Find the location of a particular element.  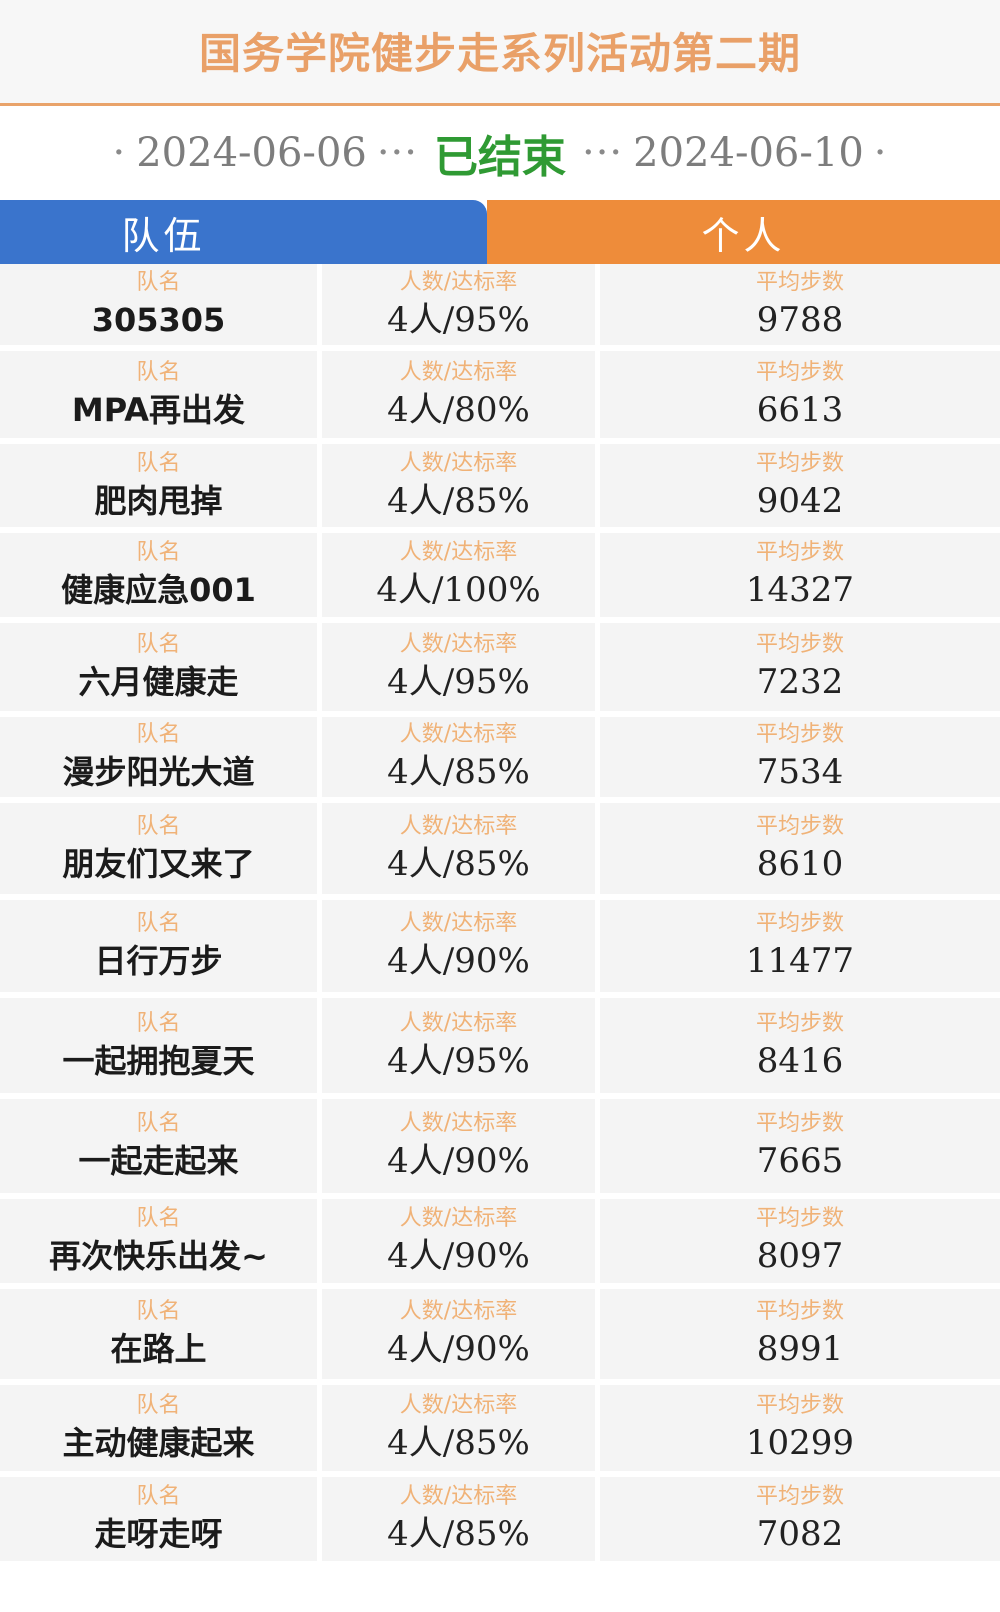

avg-steps-value: 9042 is located at coordinates (800, 500).